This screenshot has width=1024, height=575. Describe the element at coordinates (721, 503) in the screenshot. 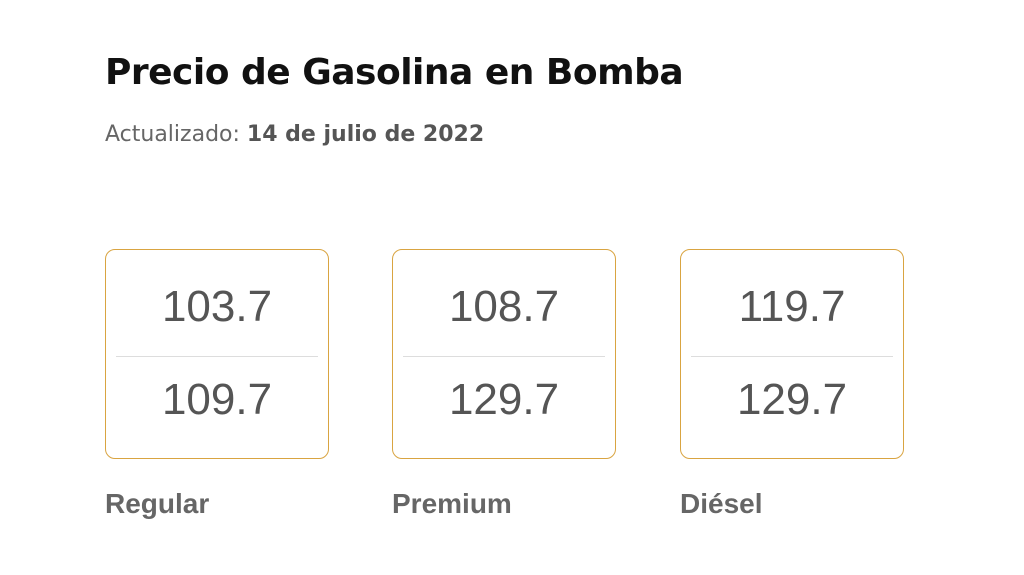

I see `fuel-label-diesel: Diésel` at that location.